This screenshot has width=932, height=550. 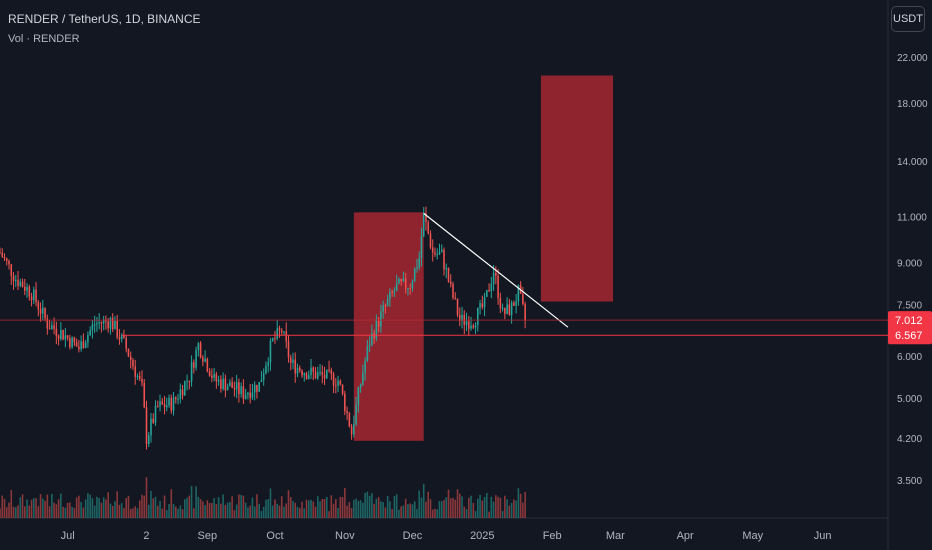 I want to click on currency-button: USDT, so click(x=908, y=19).